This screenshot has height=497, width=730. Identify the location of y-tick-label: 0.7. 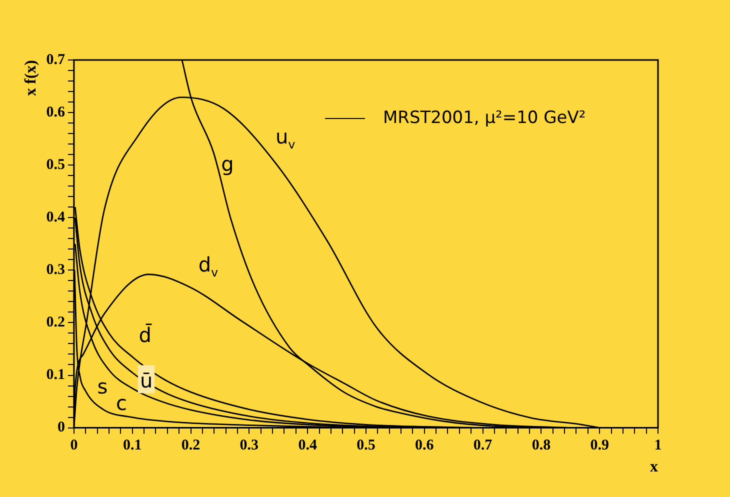
(56, 60).